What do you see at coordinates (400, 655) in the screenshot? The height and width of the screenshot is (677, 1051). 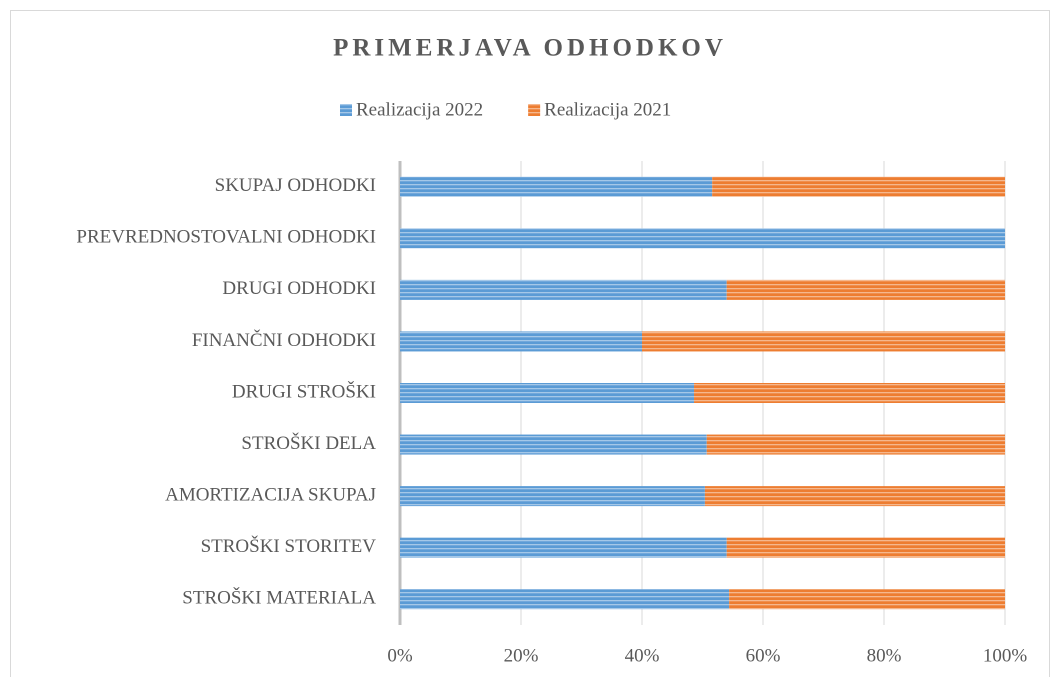 I see `x-tick-label: 0%` at bounding box center [400, 655].